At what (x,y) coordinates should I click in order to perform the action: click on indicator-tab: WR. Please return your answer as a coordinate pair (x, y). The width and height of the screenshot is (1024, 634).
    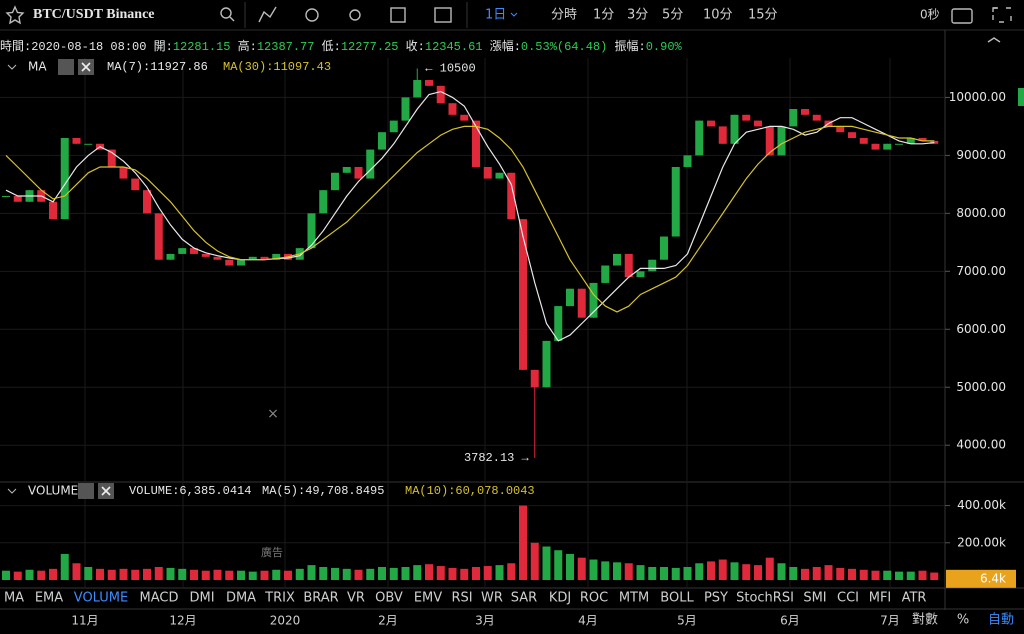
    Looking at the image, I should click on (492, 598).